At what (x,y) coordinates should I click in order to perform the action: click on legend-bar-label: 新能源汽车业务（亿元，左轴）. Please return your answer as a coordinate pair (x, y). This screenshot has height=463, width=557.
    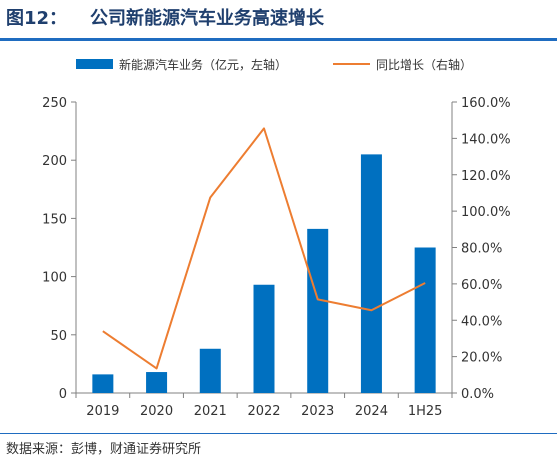
    Looking at the image, I should click on (203, 64).